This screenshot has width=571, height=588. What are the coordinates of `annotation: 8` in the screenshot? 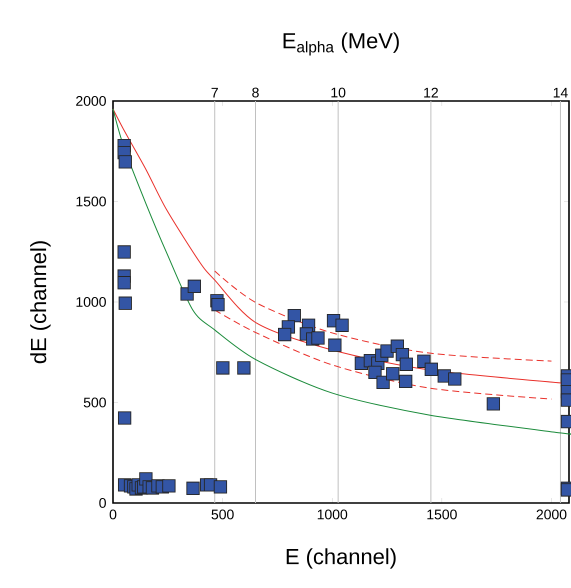 It's located at (255, 93).